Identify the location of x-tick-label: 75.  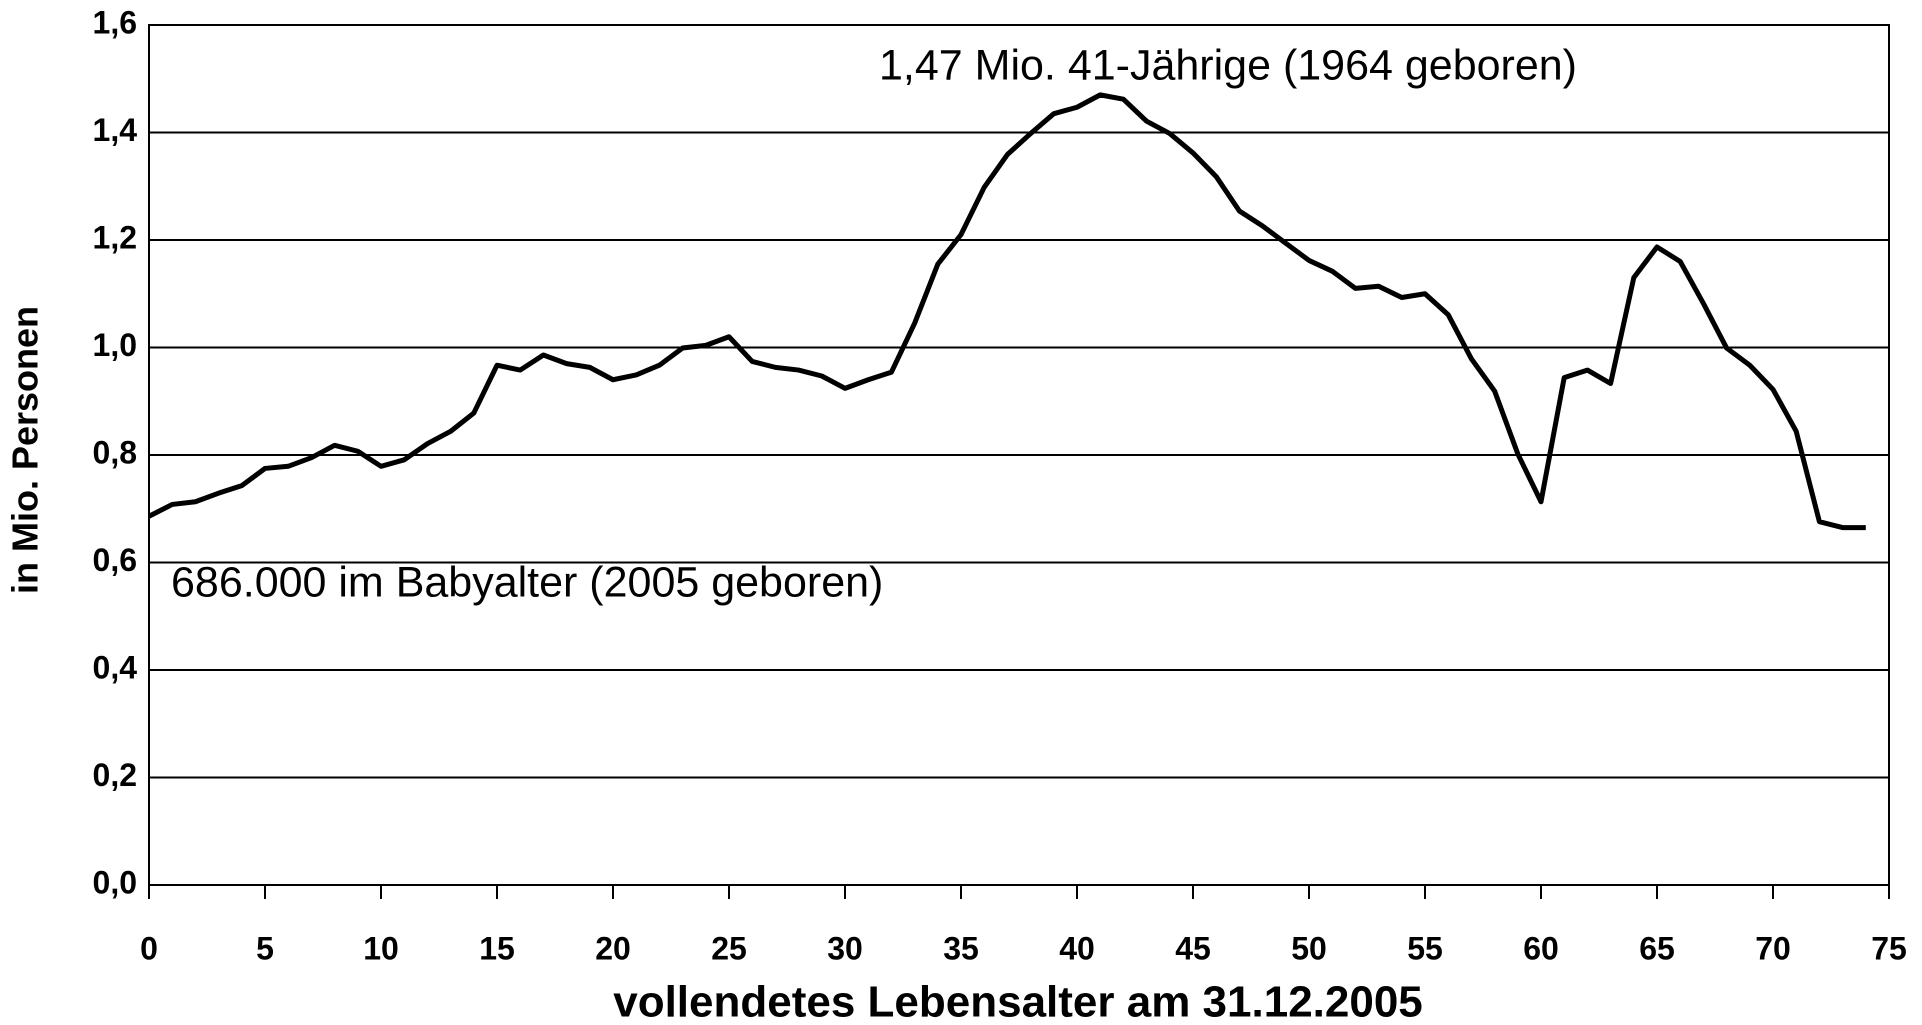
(1889, 948).